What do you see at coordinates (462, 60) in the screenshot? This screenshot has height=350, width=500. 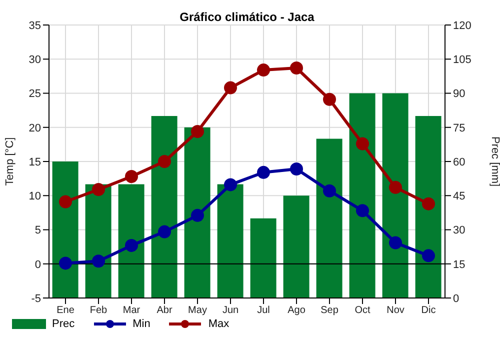 I see `y2-tick-label: 105` at bounding box center [462, 60].